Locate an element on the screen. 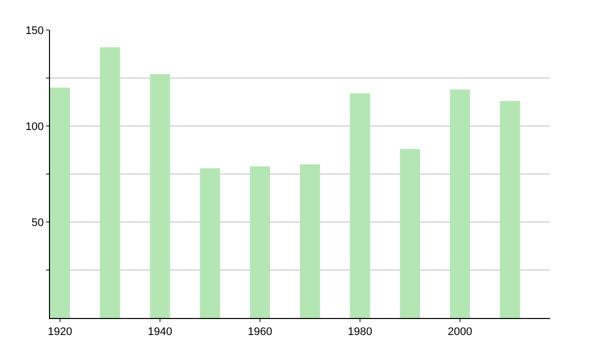 This screenshot has width=600, height=350. x-tick-label: 1940 is located at coordinates (160, 332).